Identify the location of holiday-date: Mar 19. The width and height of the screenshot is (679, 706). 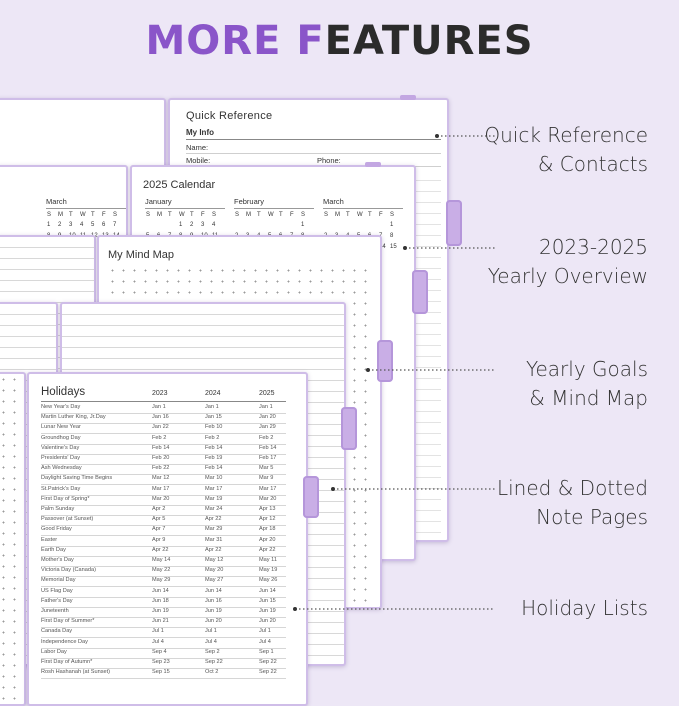
(214, 498).